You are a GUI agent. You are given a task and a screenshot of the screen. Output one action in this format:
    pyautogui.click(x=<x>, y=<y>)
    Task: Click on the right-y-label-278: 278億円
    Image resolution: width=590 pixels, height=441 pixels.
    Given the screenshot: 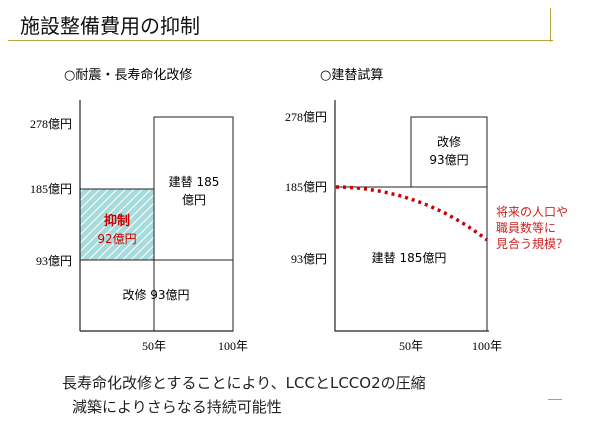 What is the action you would take?
    pyautogui.click(x=306, y=117)
    